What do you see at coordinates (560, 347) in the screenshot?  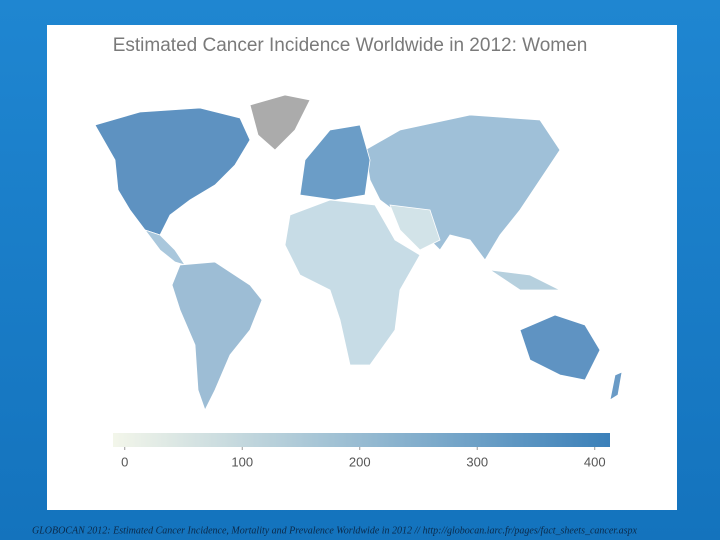 I see `australia` at bounding box center [560, 347].